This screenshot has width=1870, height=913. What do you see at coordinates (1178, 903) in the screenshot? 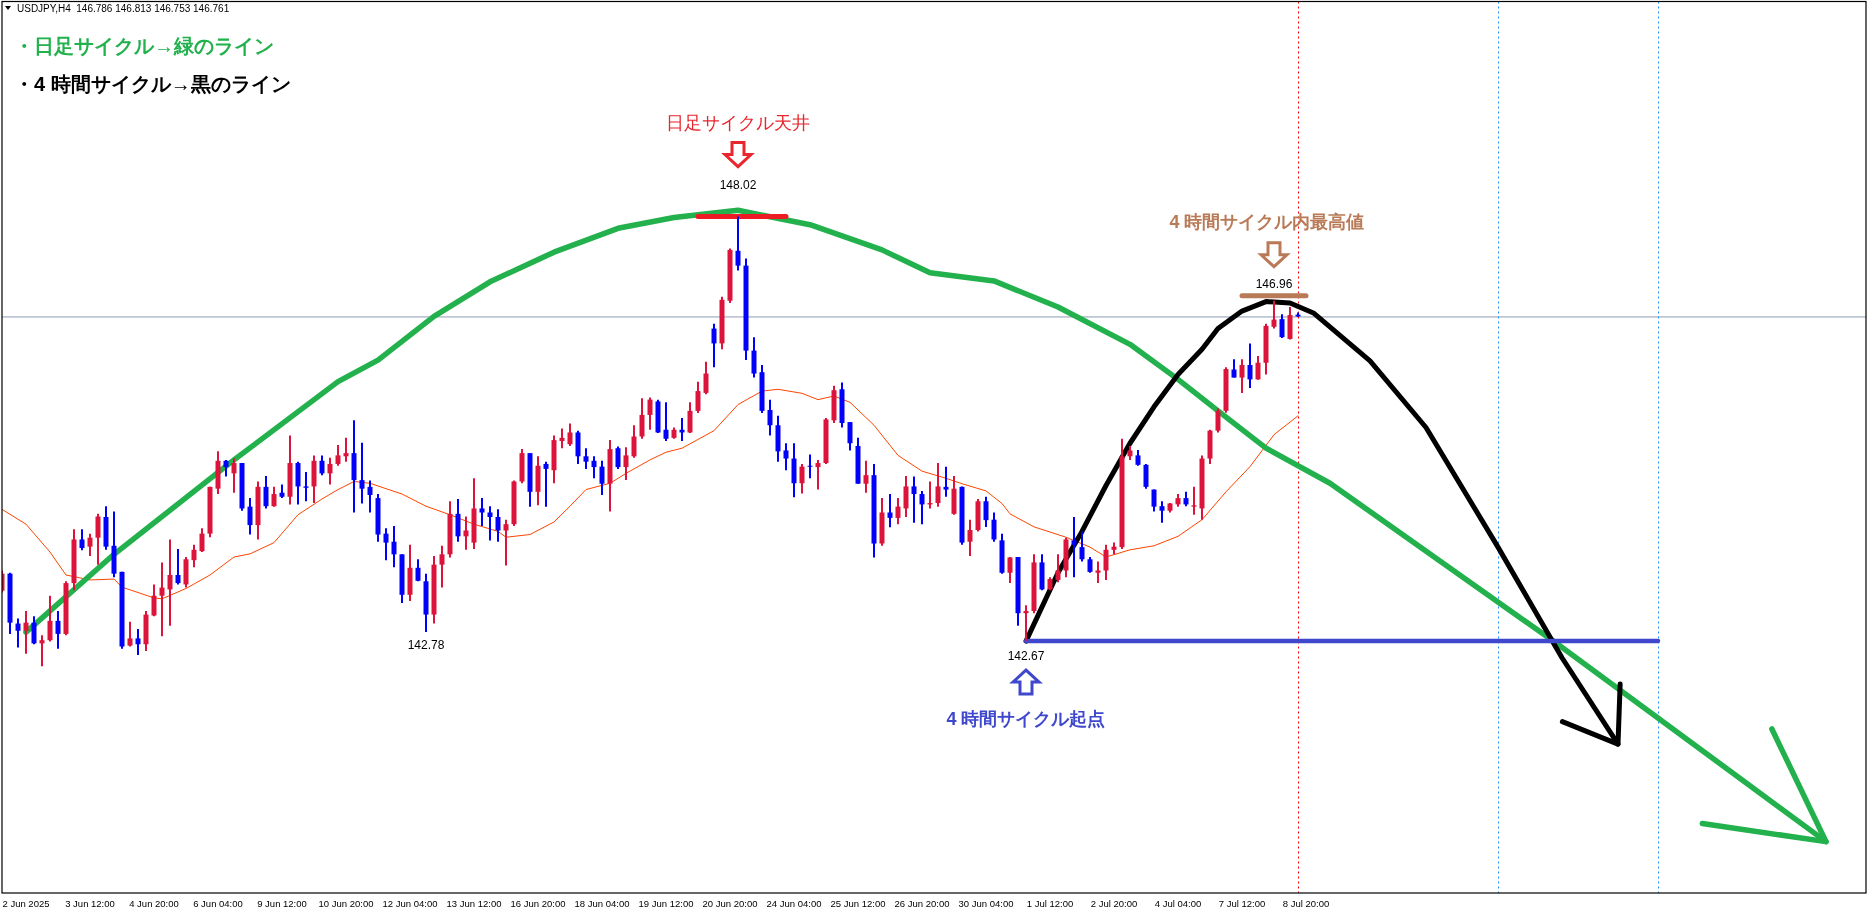
I see `x-tick-label: 4 Jul 04:00` at bounding box center [1178, 903].